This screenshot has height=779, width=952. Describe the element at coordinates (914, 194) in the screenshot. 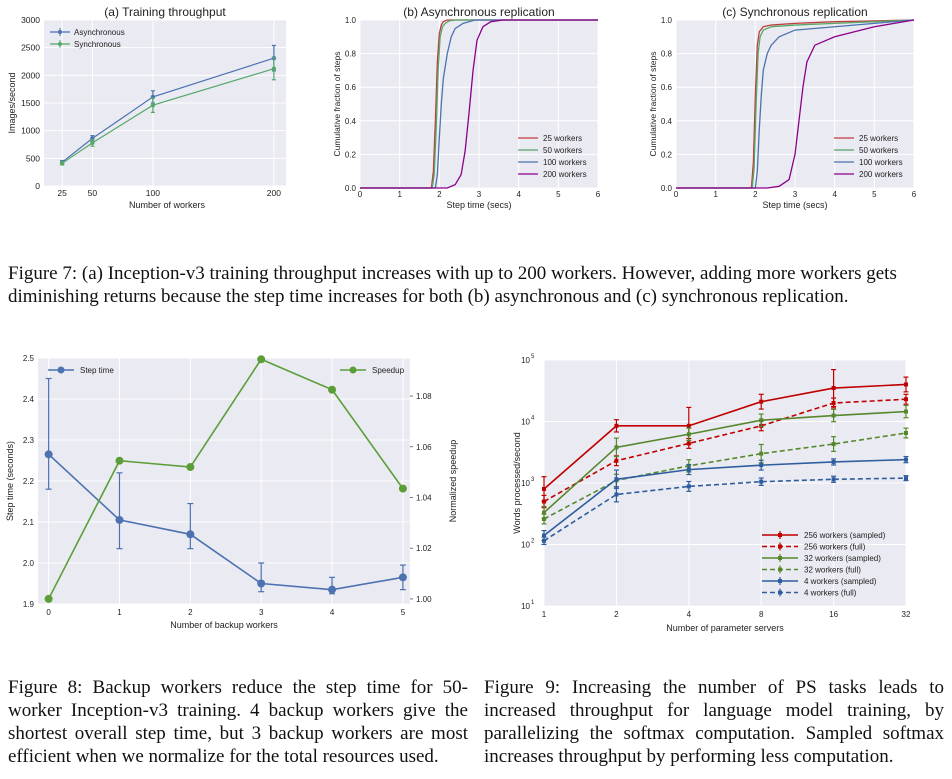

I see `fig7c-xtick-label: 6` at that location.